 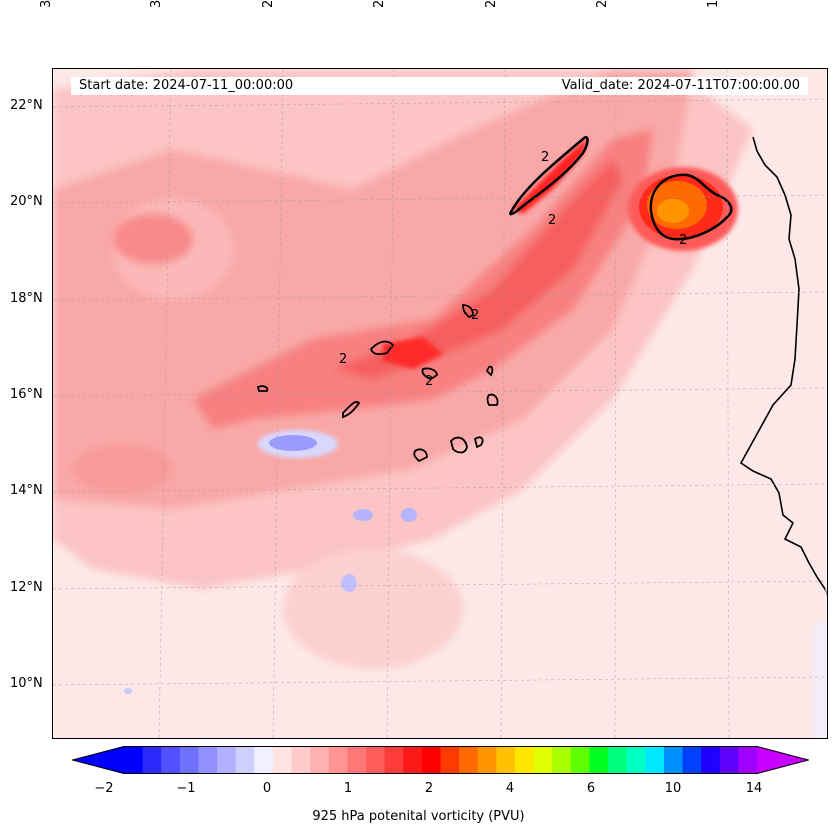 I want to click on cape-verde-islands, so click(x=377, y=383).